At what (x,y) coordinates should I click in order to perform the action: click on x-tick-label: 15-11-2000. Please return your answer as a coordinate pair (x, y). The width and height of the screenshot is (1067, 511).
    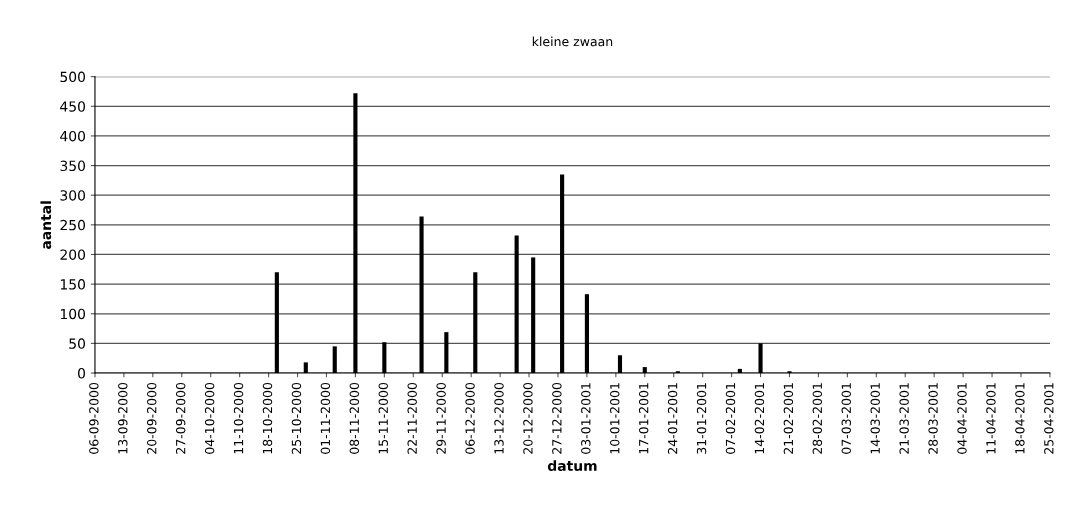
    Looking at the image, I should click on (383, 418).